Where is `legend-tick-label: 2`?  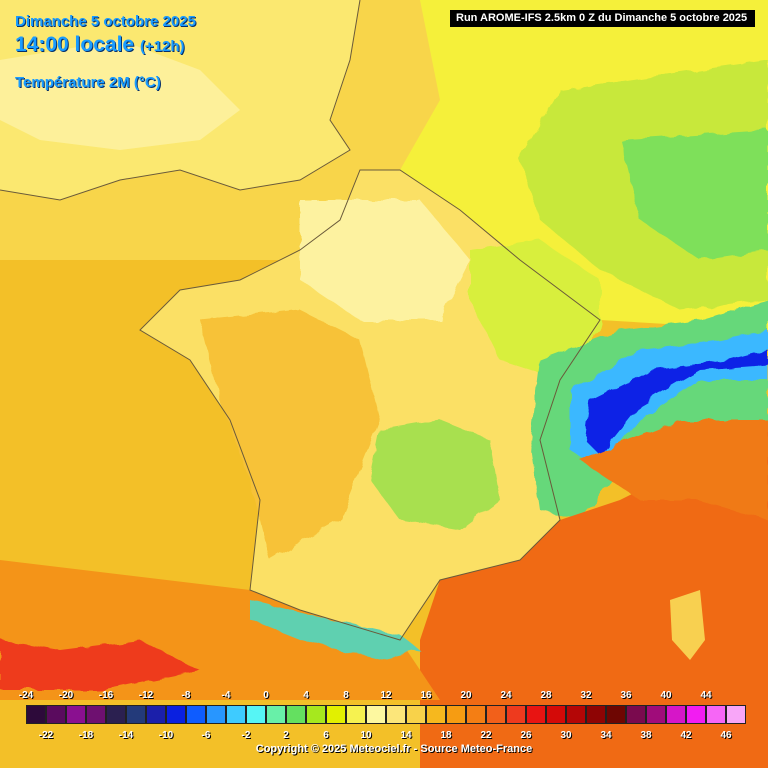
legend-tick-label: 2 is located at coordinates (286, 735).